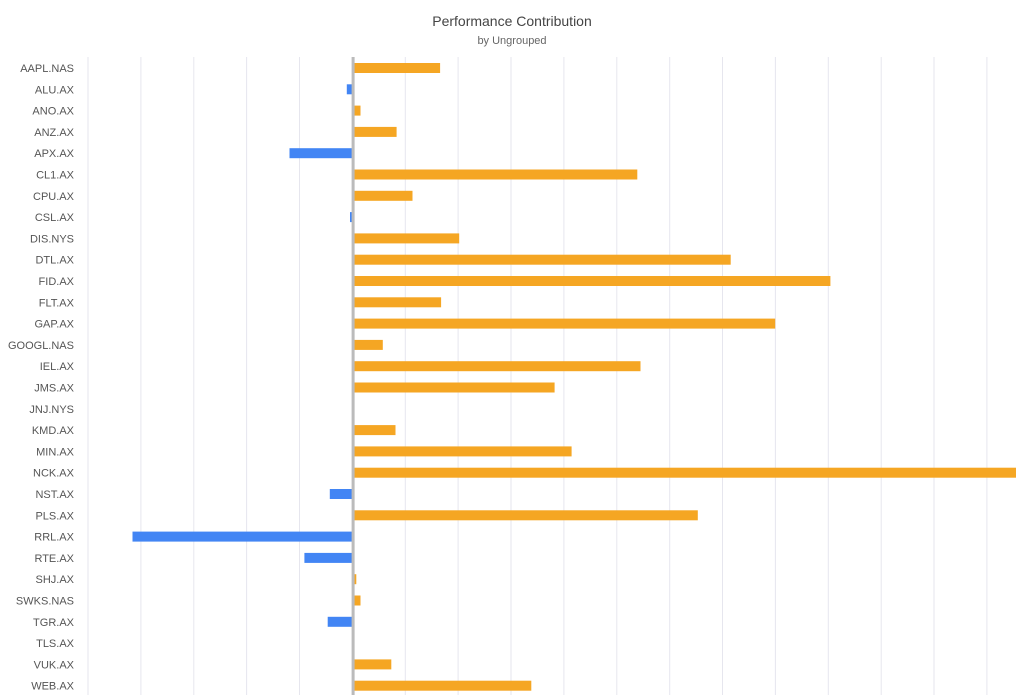 The width and height of the screenshot is (1024, 700). I want to click on category-label: KMD.AX, so click(53, 431).